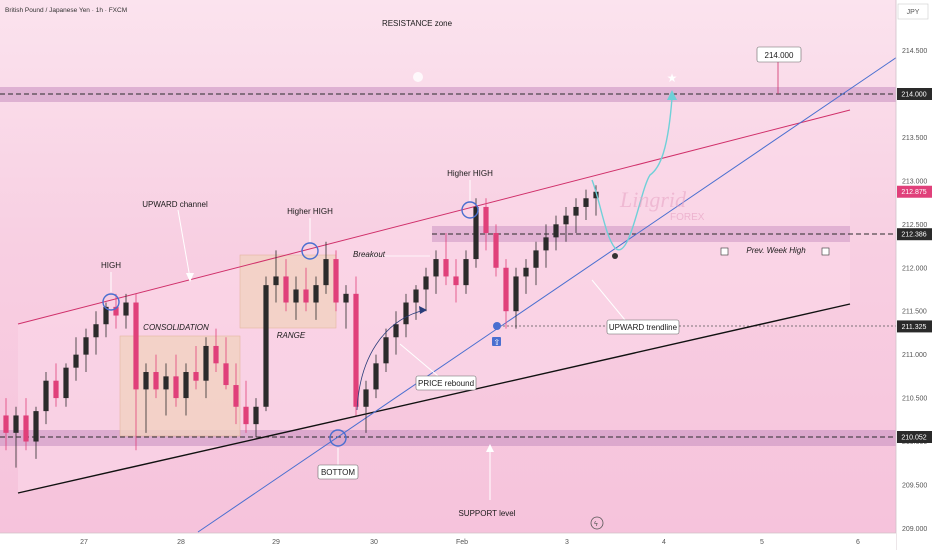  Describe the element at coordinates (184, 244) in the screenshot. I see `channel-pointer` at that location.